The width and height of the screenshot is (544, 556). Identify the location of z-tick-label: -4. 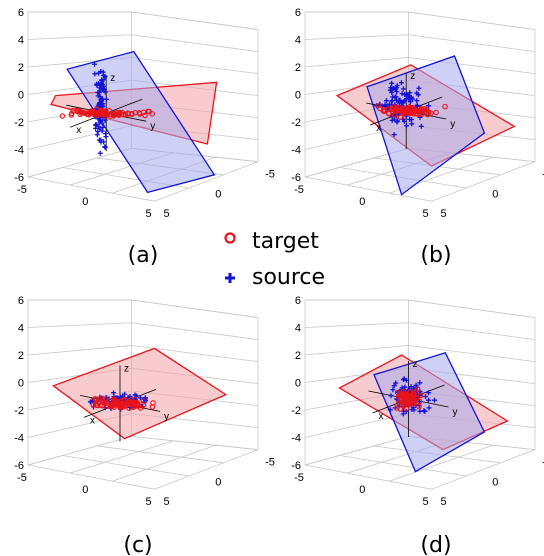
(296, 439).